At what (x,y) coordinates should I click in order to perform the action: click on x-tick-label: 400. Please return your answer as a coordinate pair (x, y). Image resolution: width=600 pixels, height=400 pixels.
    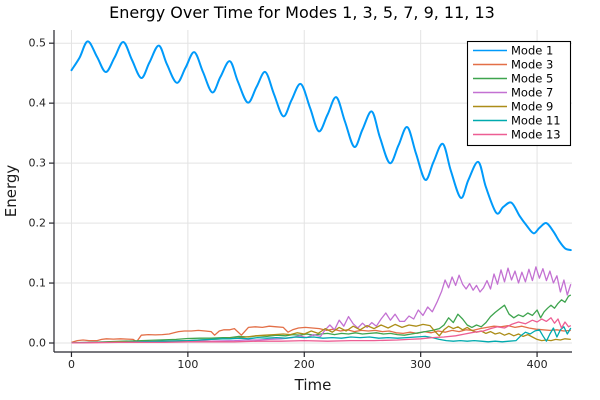
    Looking at the image, I should click on (537, 364).